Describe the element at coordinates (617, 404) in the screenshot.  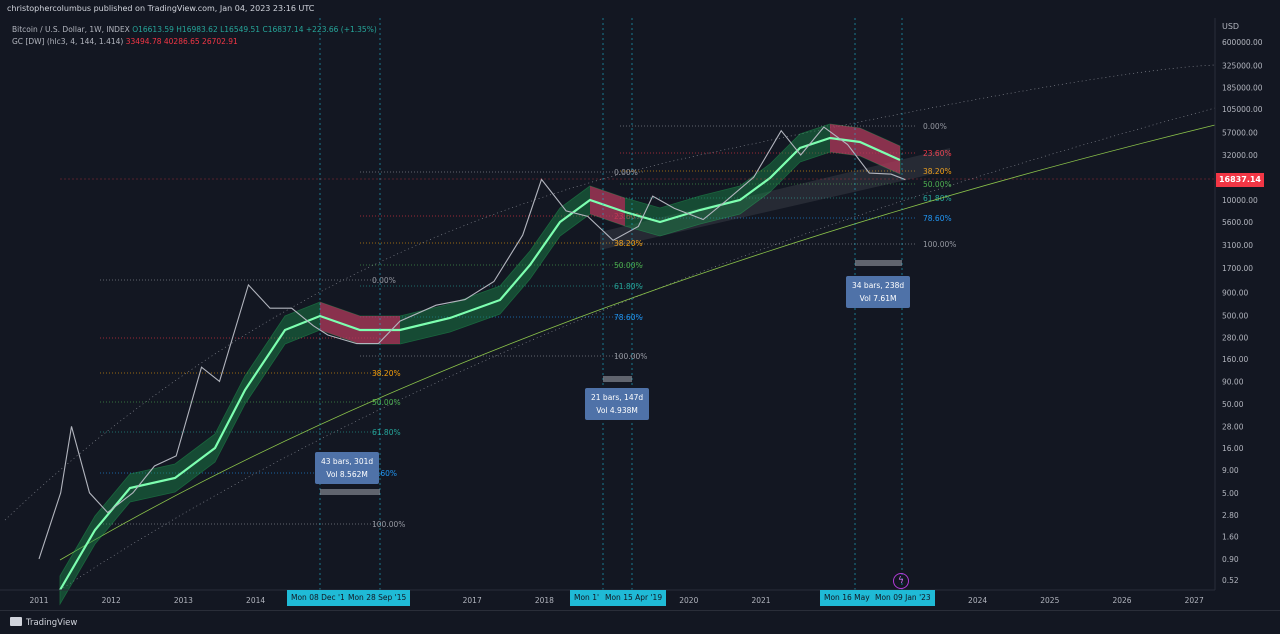
I see `measure-tooltip-2: 21 bars, 147d Vol 4.938M` at that location.